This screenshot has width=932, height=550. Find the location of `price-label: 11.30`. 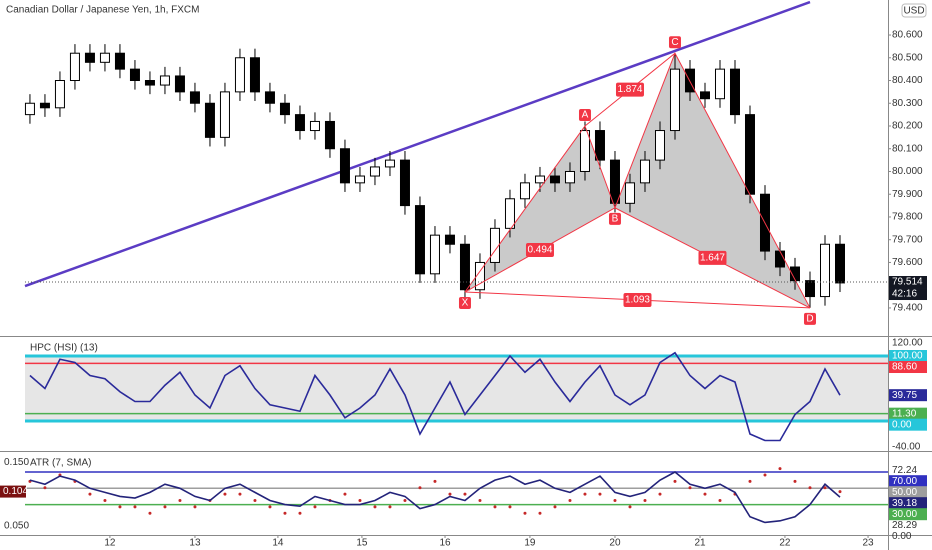

price-label: 11.30 is located at coordinates (904, 413).